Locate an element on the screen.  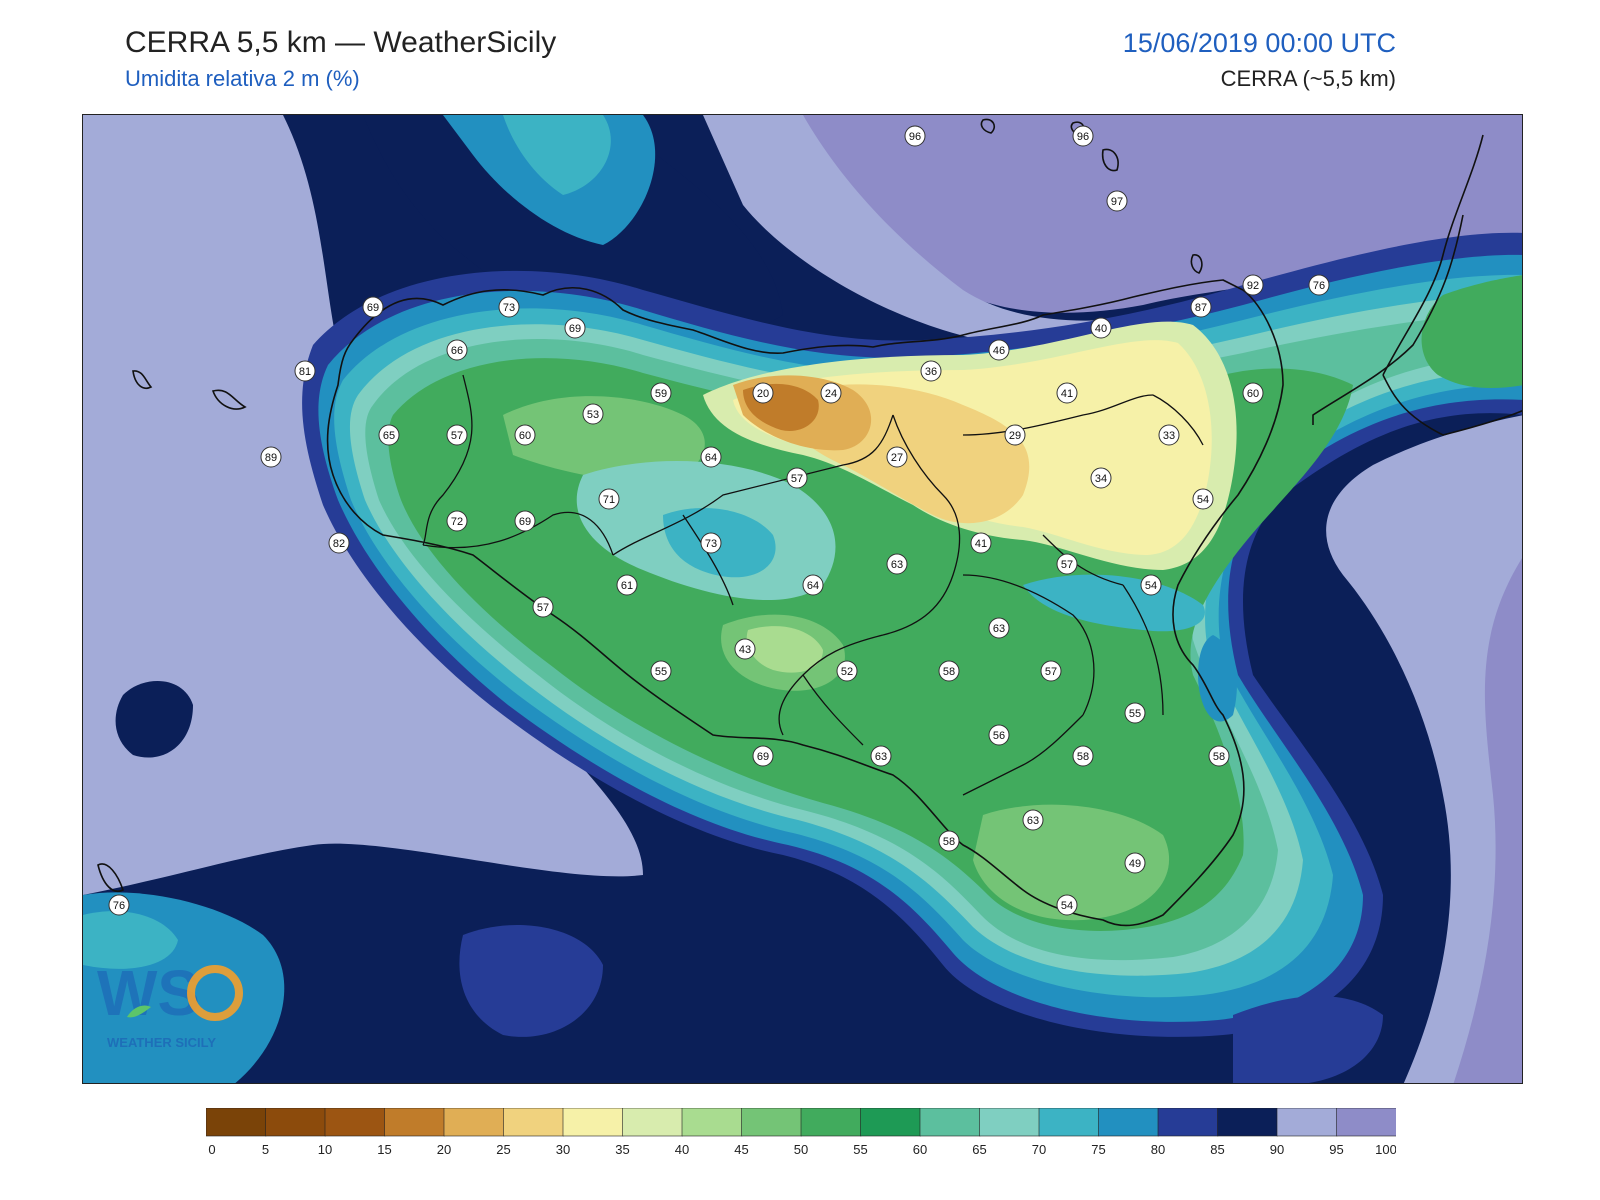
station-marker: 97 is located at coordinates (1117, 201).